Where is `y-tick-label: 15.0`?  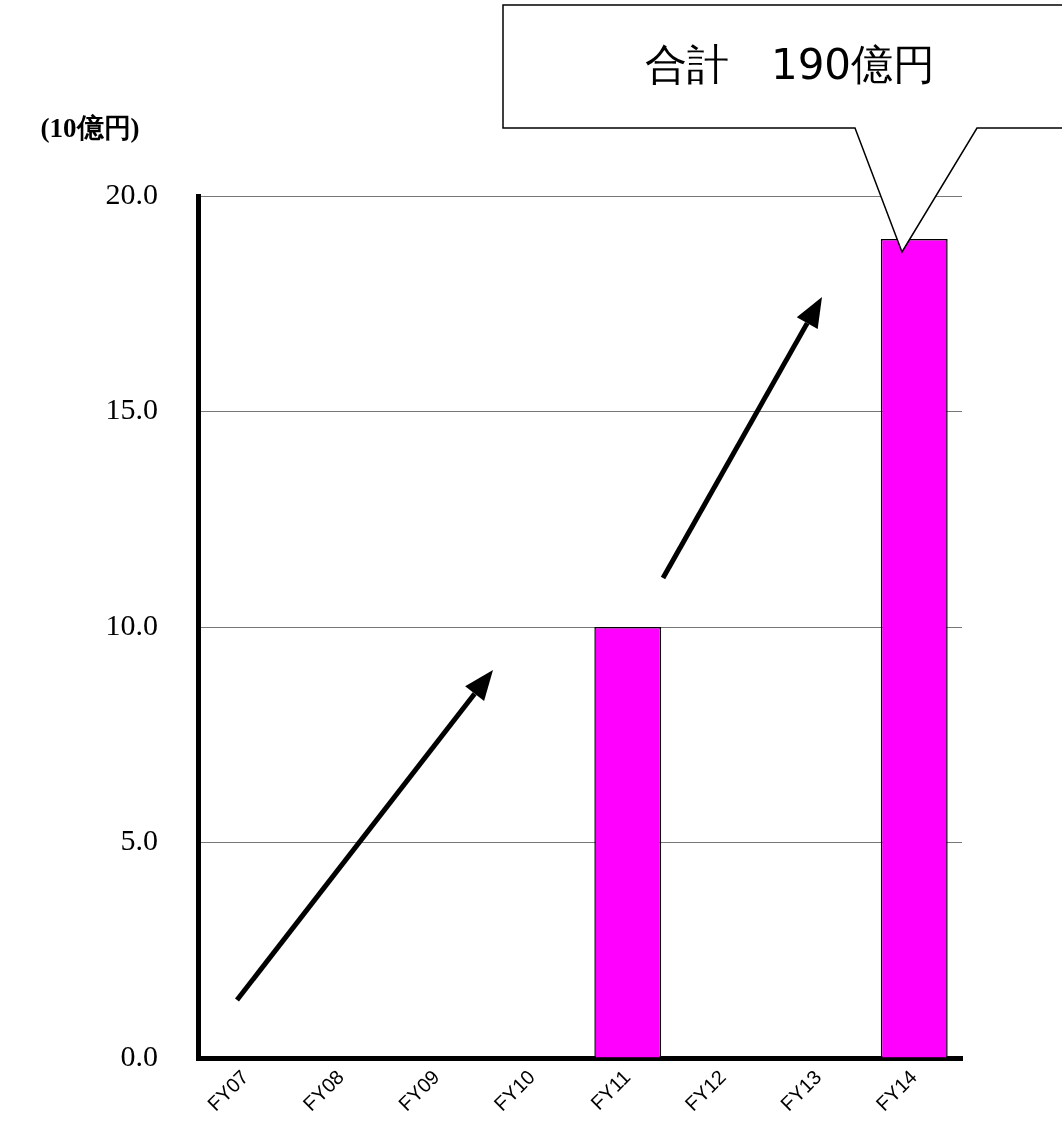
y-tick-label: 15.0 is located at coordinates (131, 409).